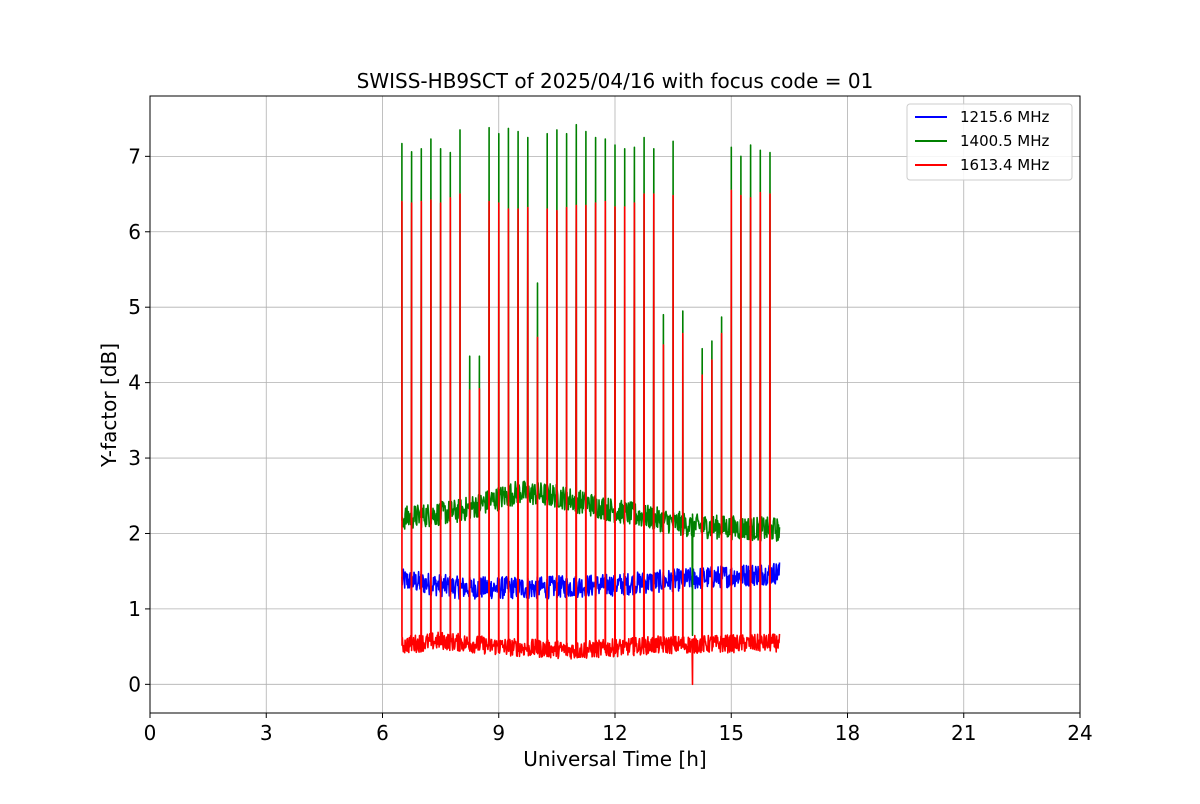 The image size is (1200, 804). What do you see at coordinates (614, 759) in the screenshot?
I see `x-axis-label: Universal Time [h]` at bounding box center [614, 759].